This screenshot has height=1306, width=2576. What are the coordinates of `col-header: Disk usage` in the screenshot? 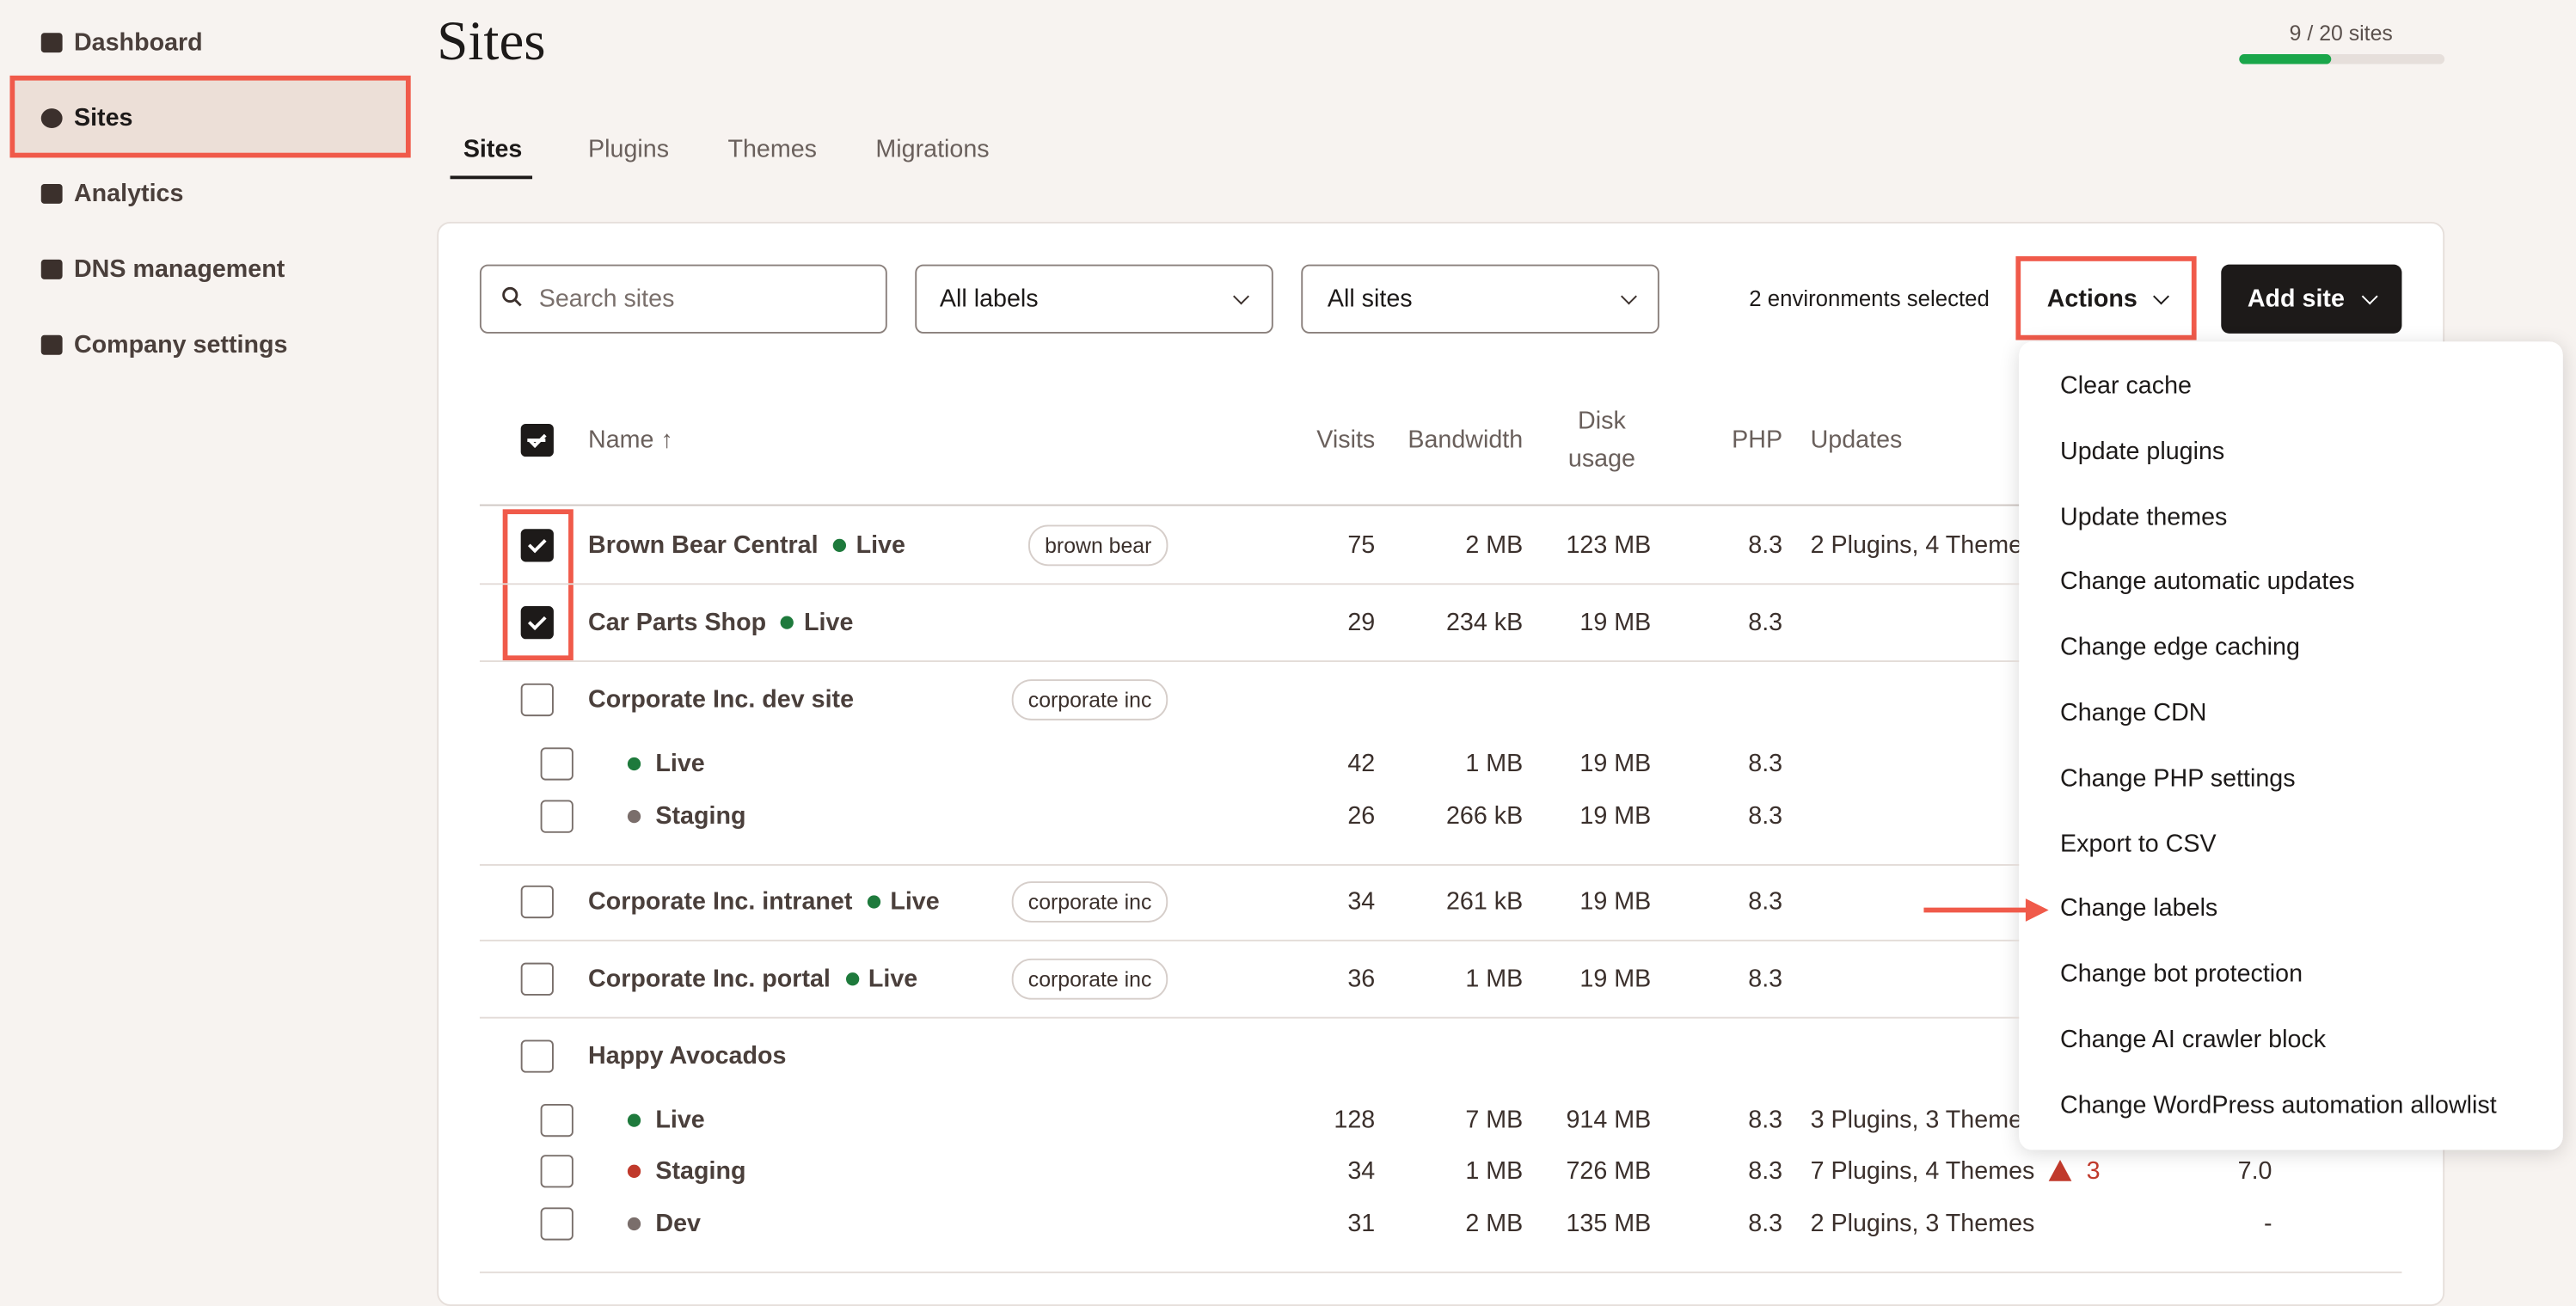 It's located at (1601, 441).